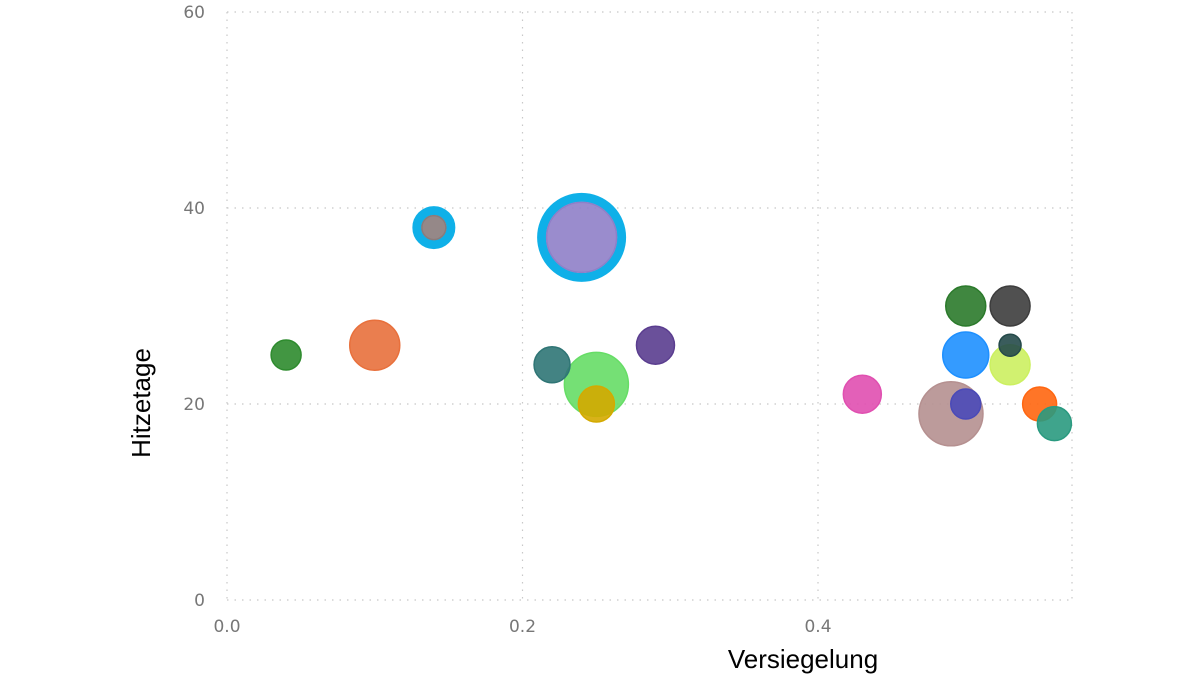 This screenshot has width=1200, height=675. I want to click on y-axis-title: Hitzetage, so click(141, 403).